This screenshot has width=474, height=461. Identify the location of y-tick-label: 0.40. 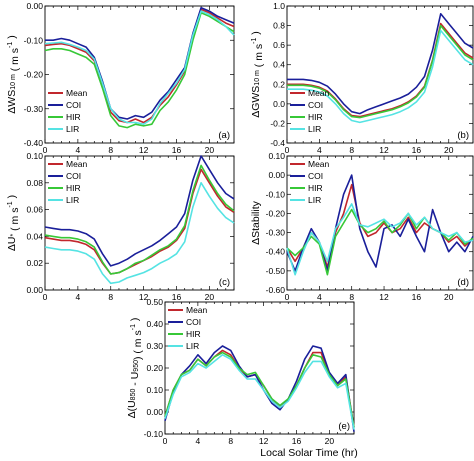
(154, 324).